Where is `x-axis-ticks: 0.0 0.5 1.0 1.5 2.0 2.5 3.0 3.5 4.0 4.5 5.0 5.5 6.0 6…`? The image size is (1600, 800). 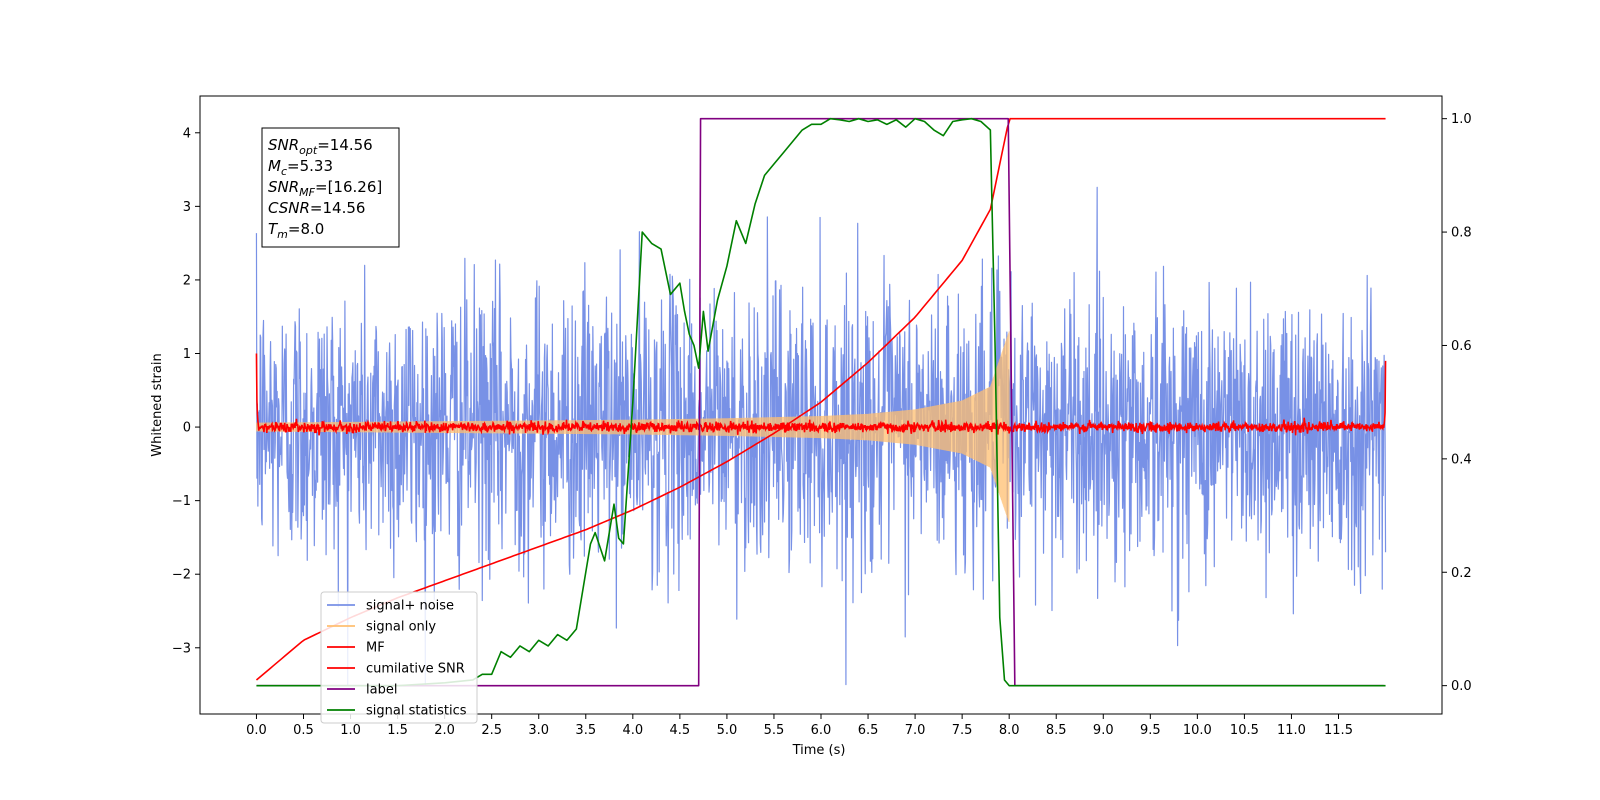
x-axis-ticks: 0.0 0.5 1.0 1.5 2.0 2.5 3.0 3.5 4.0 4.5 5.0 5.5 6.0 6… is located at coordinates (799, 726).